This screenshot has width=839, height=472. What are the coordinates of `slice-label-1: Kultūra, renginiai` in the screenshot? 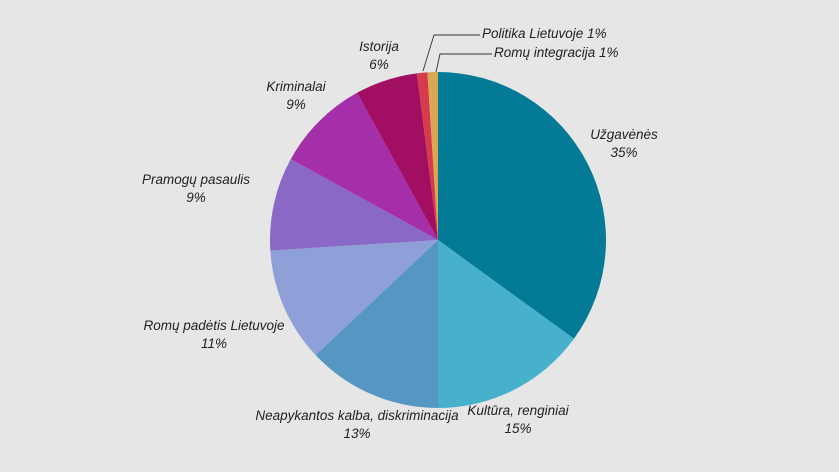 It's located at (518, 410).